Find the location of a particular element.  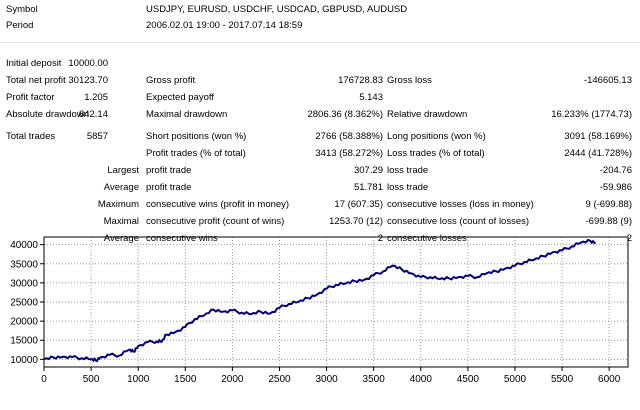

expected-payoff-label: Expected payoff is located at coordinates (180, 97).